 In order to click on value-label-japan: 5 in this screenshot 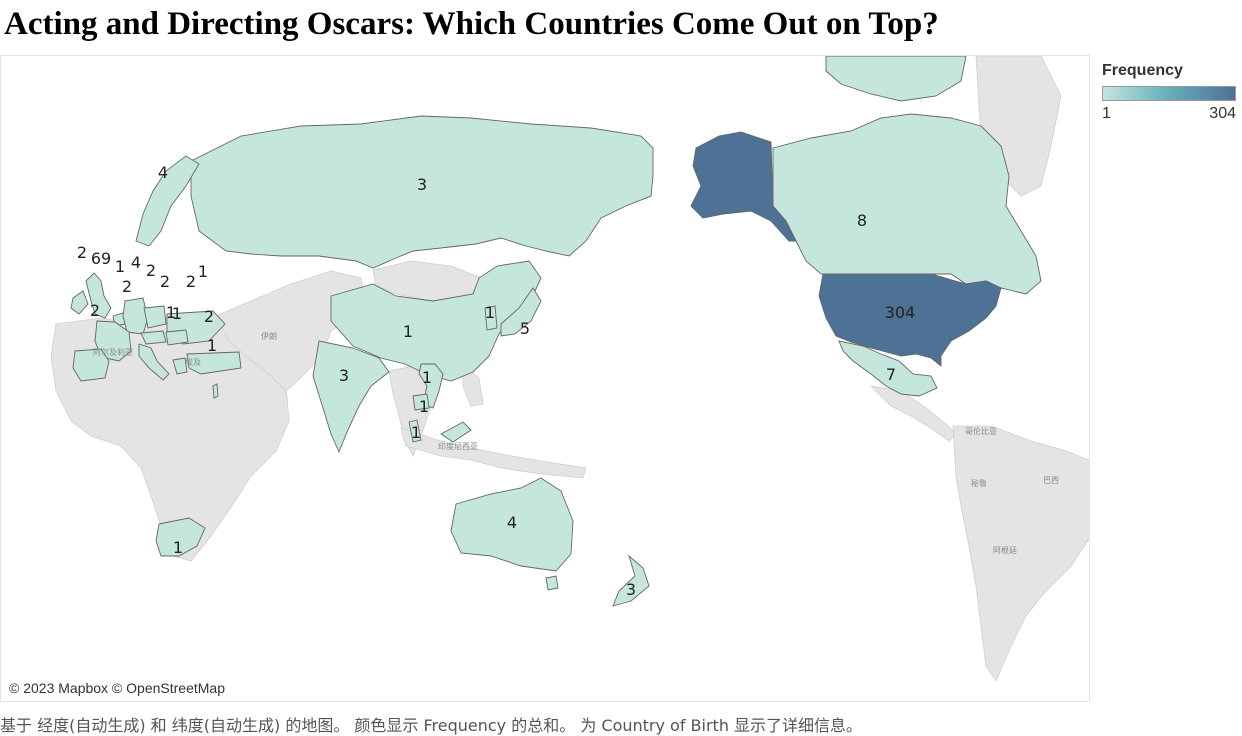, I will do `click(525, 328)`.